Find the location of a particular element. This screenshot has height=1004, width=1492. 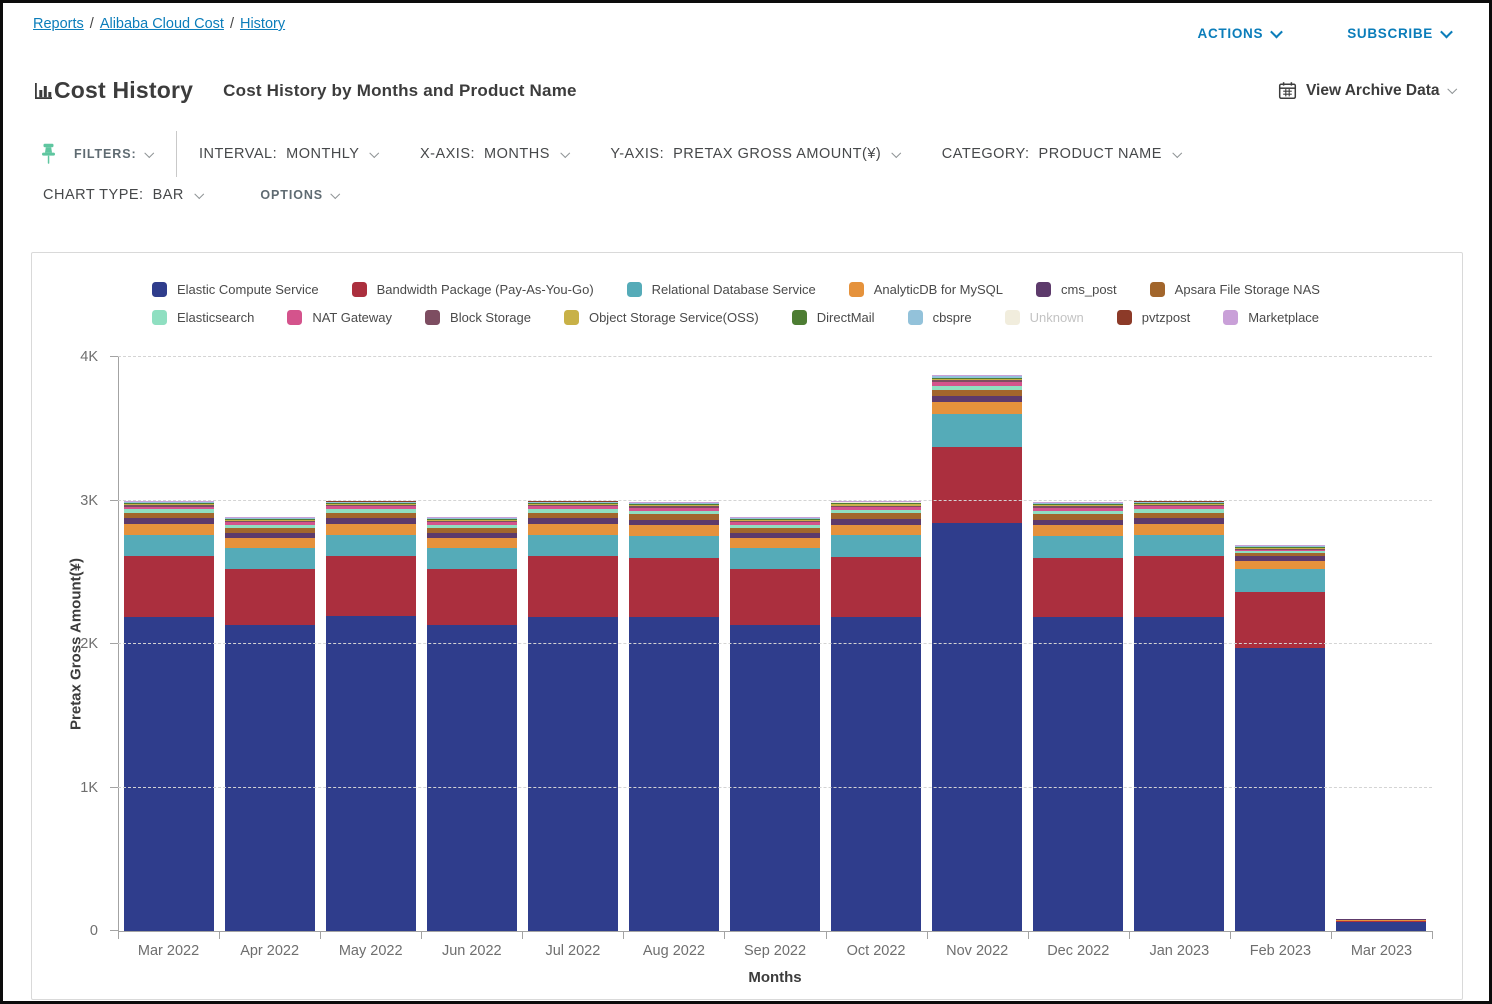

legend-item-bandwidth-package-pay-as-you-go: Bandwidth Package (Pay-As-You-Go) is located at coordinates (472, 289).